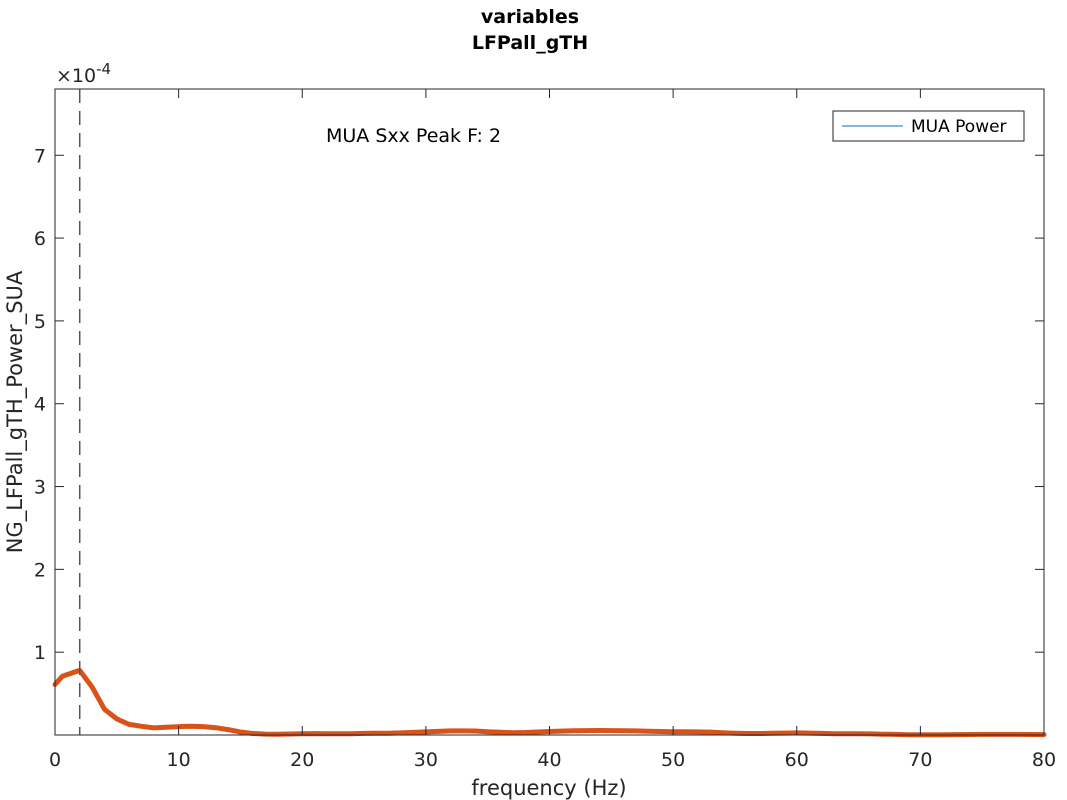 This screenshot has width=1067, height=800. I want to click on y-tick-label: 3, so click(40, 488).